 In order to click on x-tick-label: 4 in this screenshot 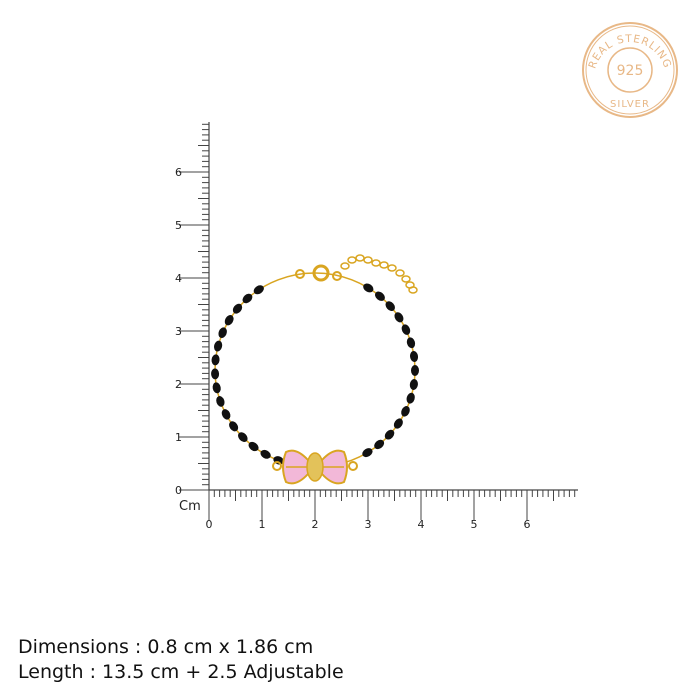, I will do `click(421, 524)`.